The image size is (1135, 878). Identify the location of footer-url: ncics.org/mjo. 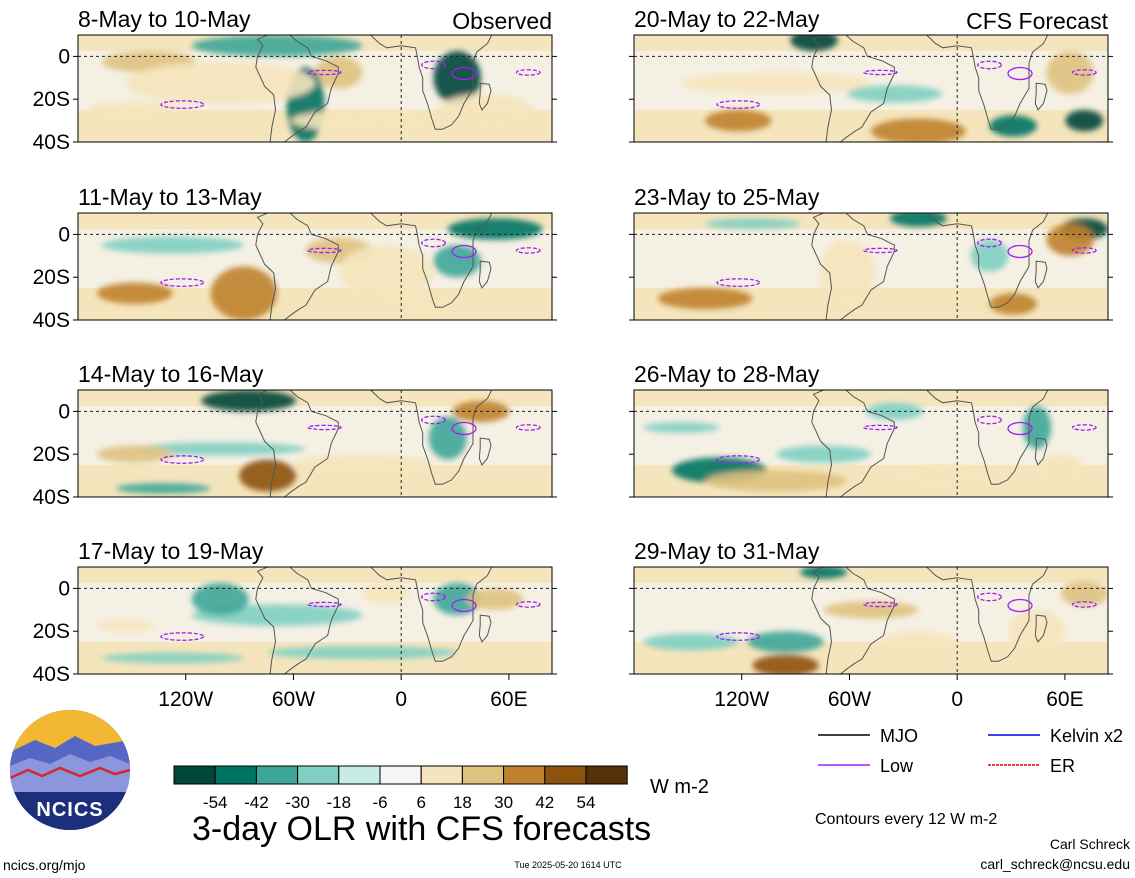
(44, 865).